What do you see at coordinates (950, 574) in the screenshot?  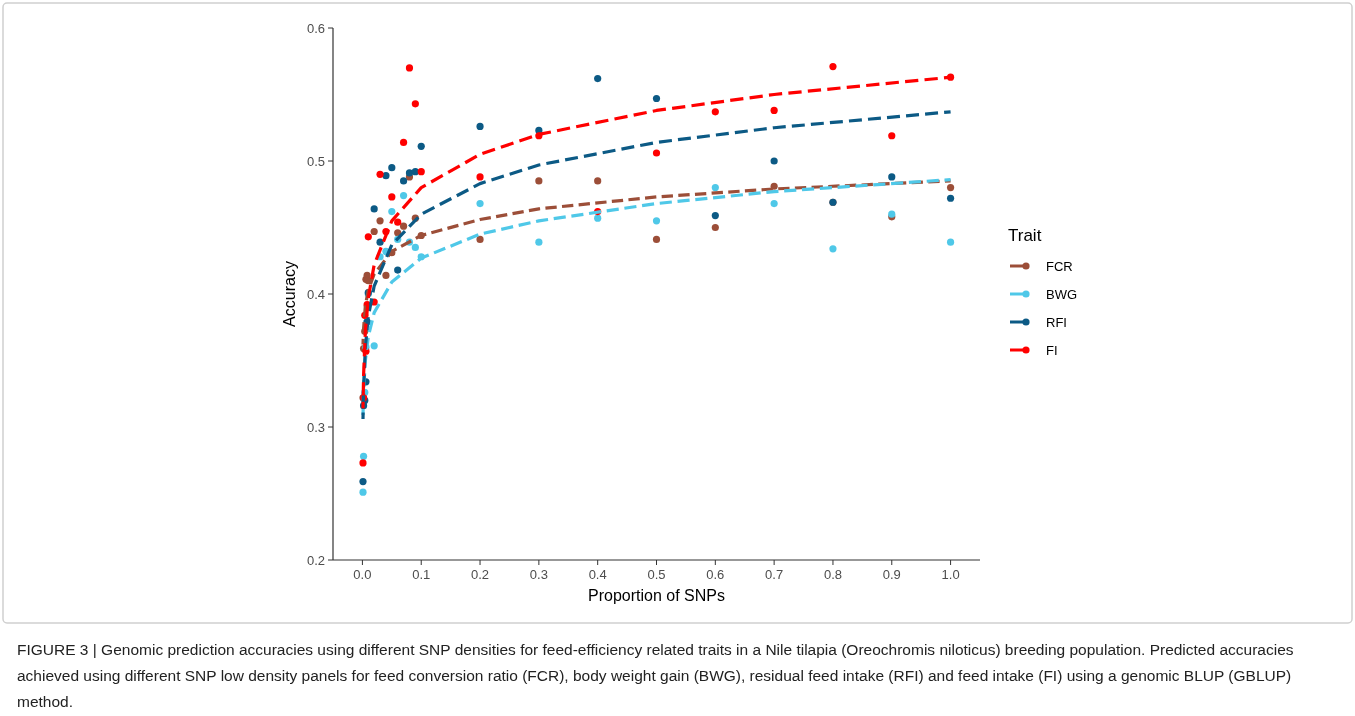 I see `x-tick-label: 1.0` at bounding box center [950, 574].